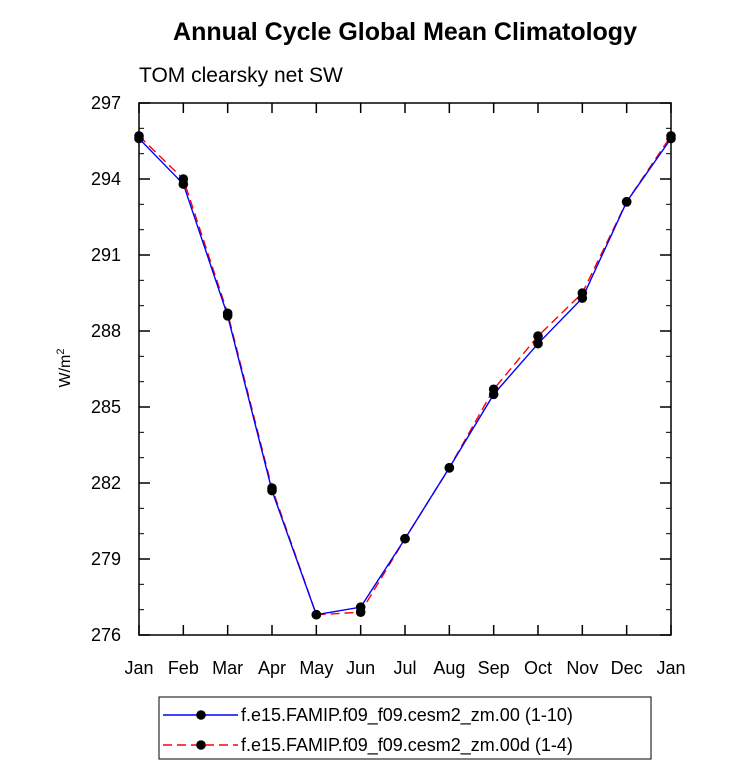 The image size is (733, 773). I want to click on y-tick-label: 279, so click(106, 559).